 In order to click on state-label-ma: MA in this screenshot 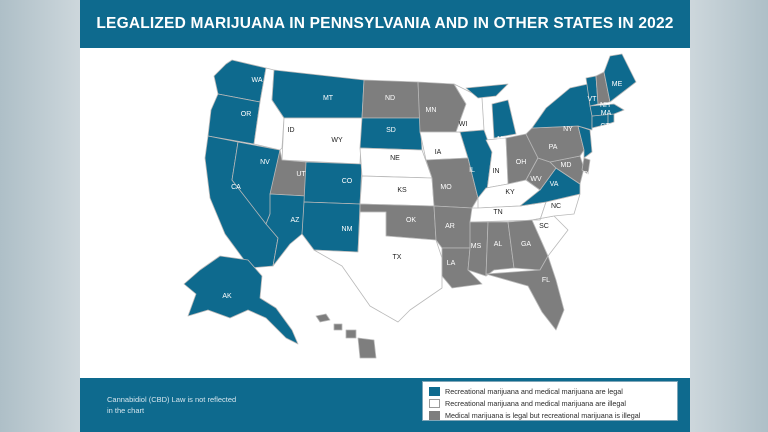, I will do `click(606, 113)`.